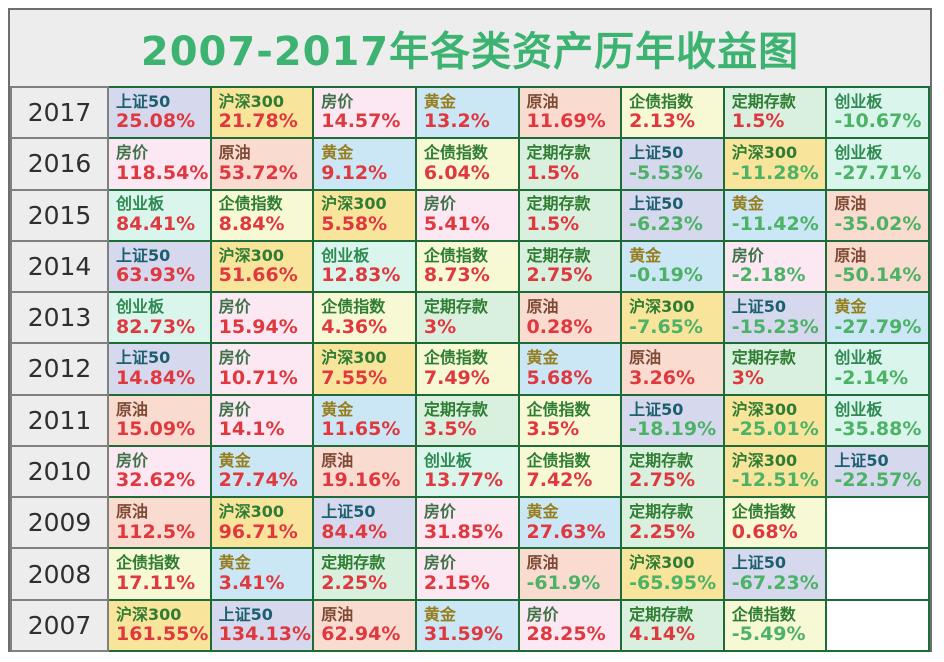 Image resolution: width=944 pixels, height=662 pixels. I want to click on asset-cell-gold: 黄金 13.2%, so click(467, 112).